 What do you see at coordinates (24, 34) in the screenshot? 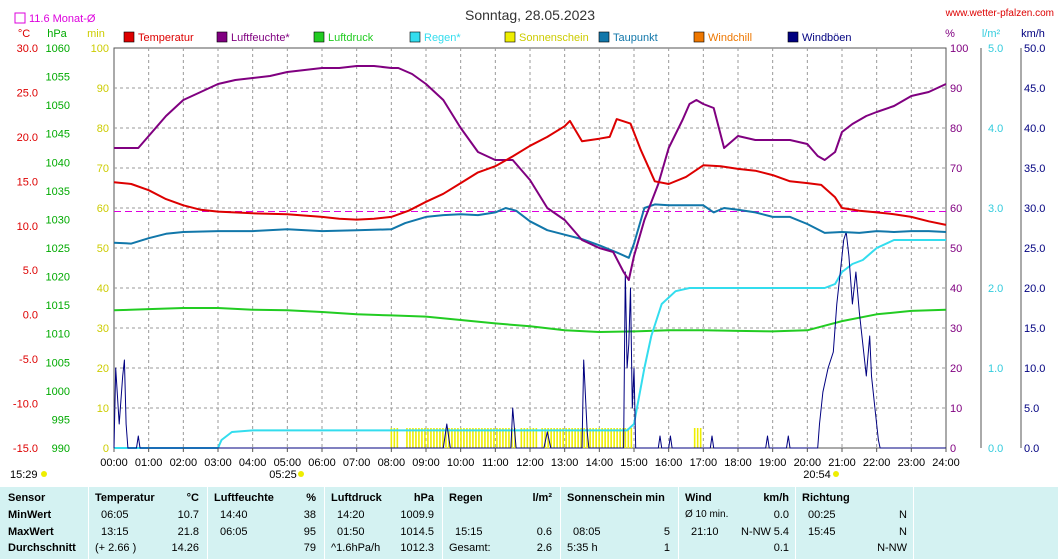
I see `unit-temperature: °C` at bounding box center [24, 34].